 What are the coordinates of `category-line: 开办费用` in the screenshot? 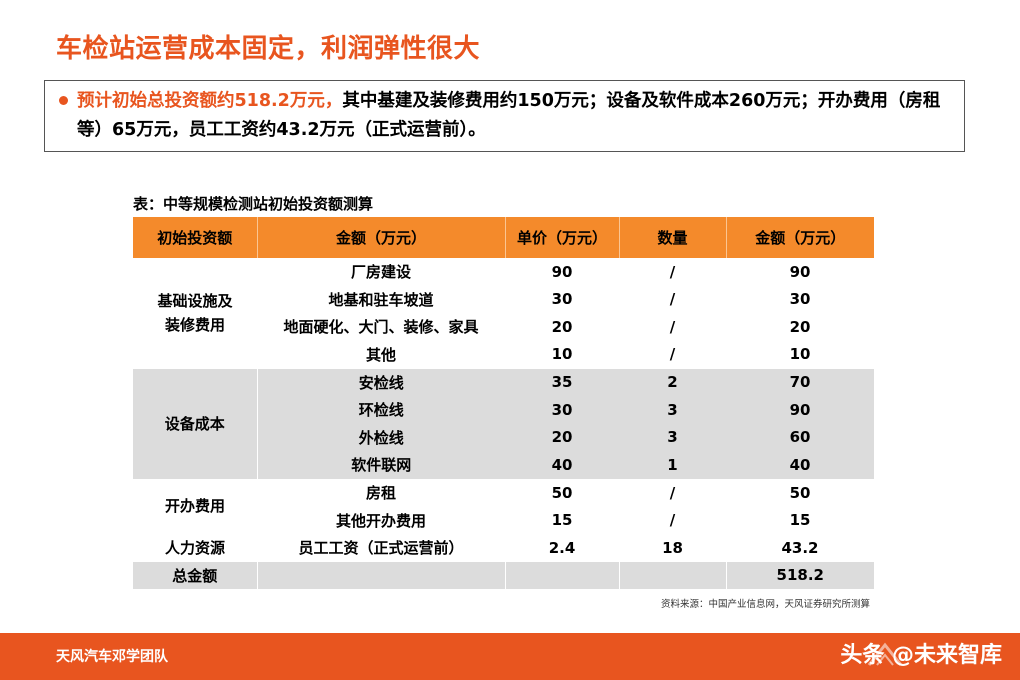 It's located at (194, 506).